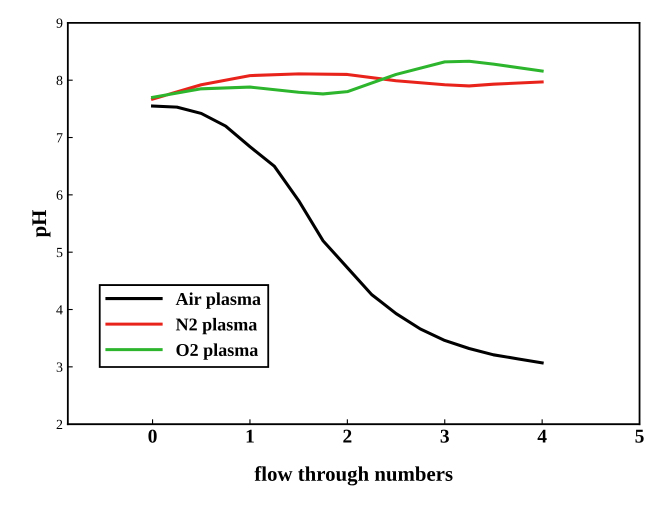 This screenshot has height=508, width=646. I want to click on legend-label: O2 plasma, so click(217, 351).